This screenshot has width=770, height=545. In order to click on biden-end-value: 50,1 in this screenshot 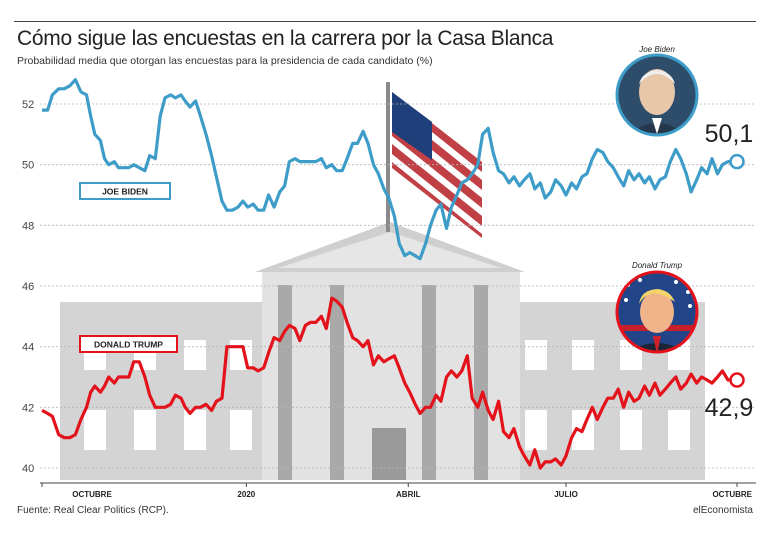, I will do `click(729, 134)`.